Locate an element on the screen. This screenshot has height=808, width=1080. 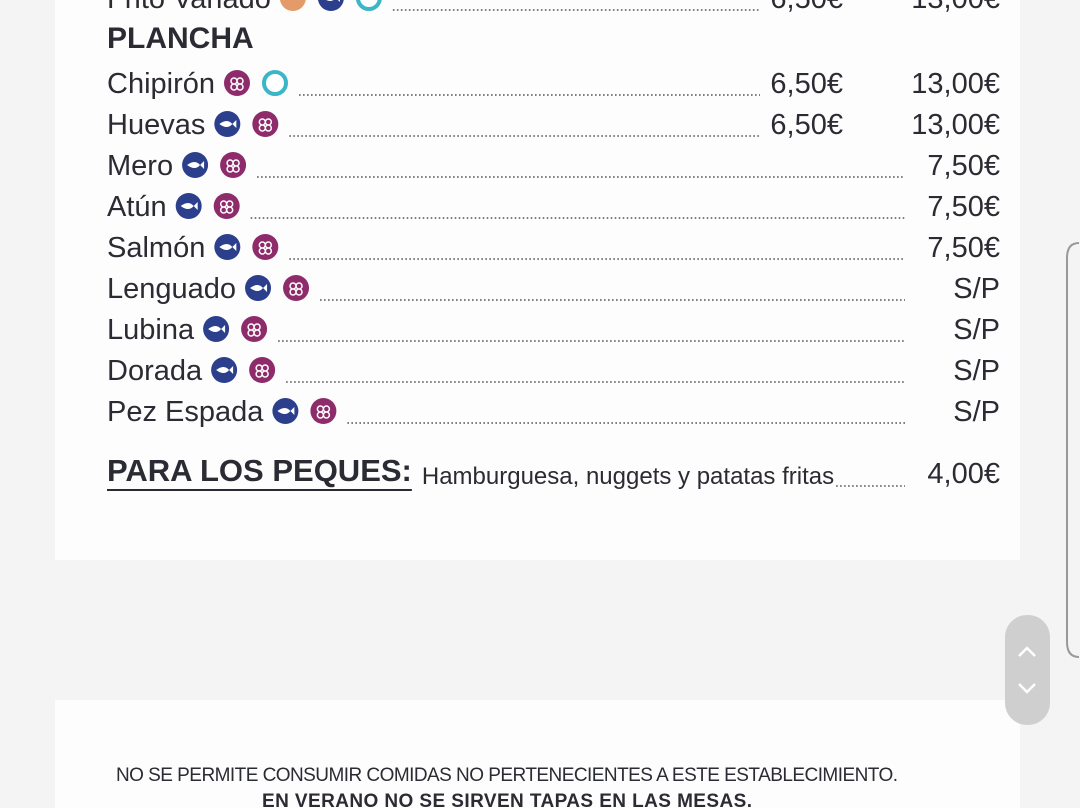
item-name: Atún is located at coordinates (137, 207).